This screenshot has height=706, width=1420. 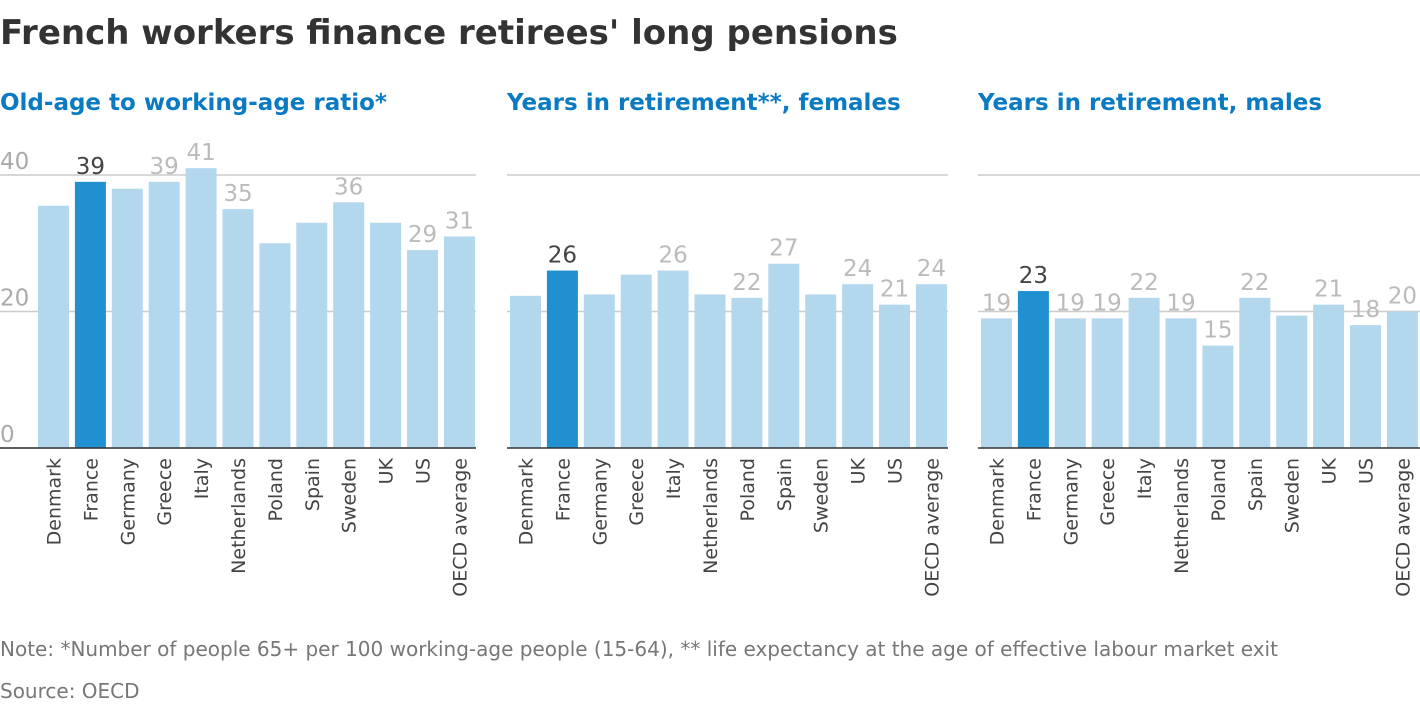 I want to click on value-label: 41, so click(x=200, y=153).